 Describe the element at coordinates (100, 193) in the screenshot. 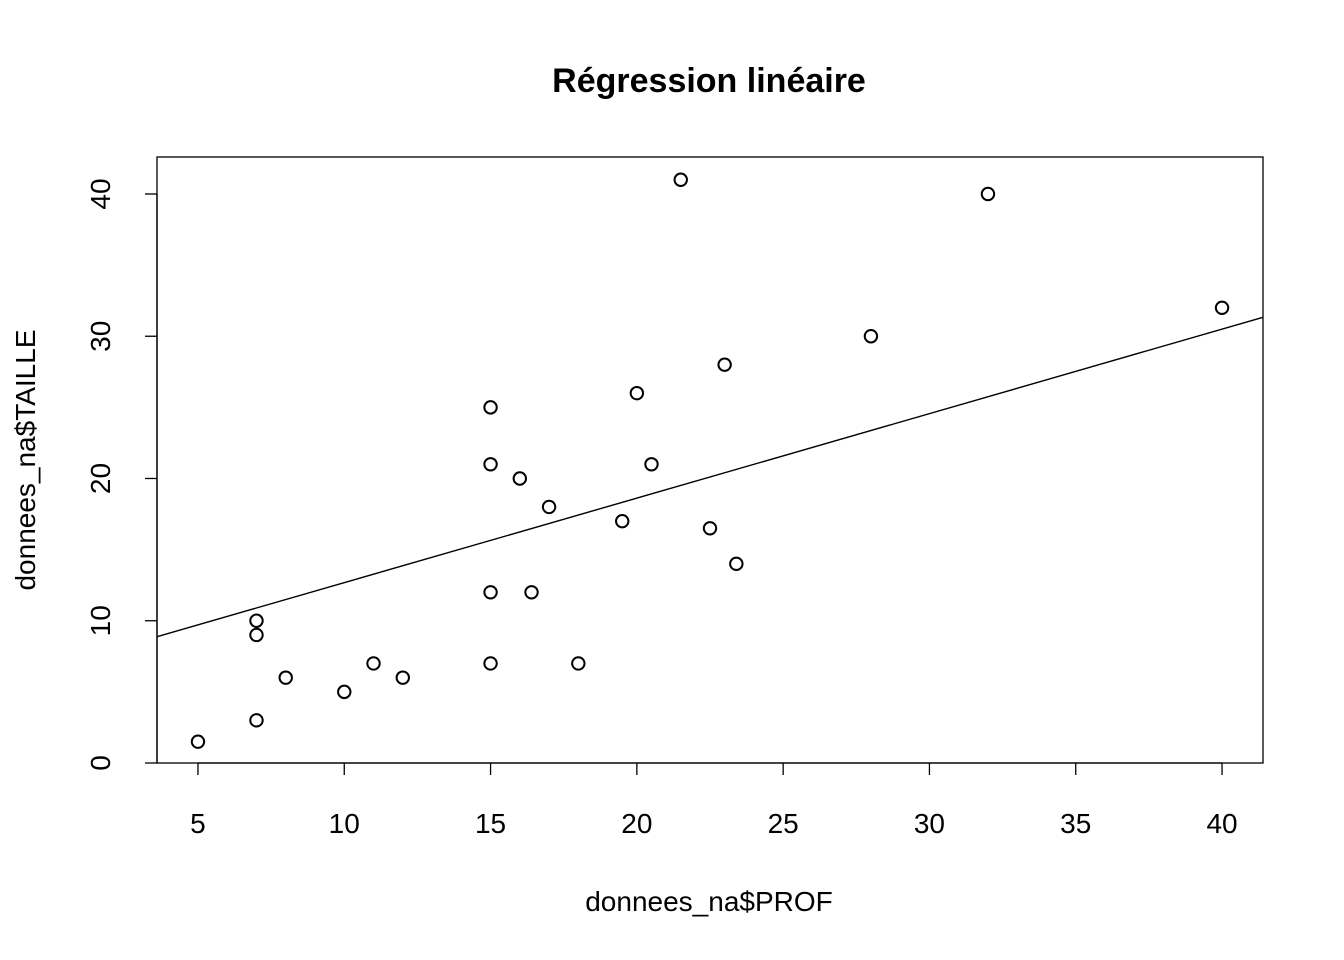

I see `y-tick-label: 40` at that location.